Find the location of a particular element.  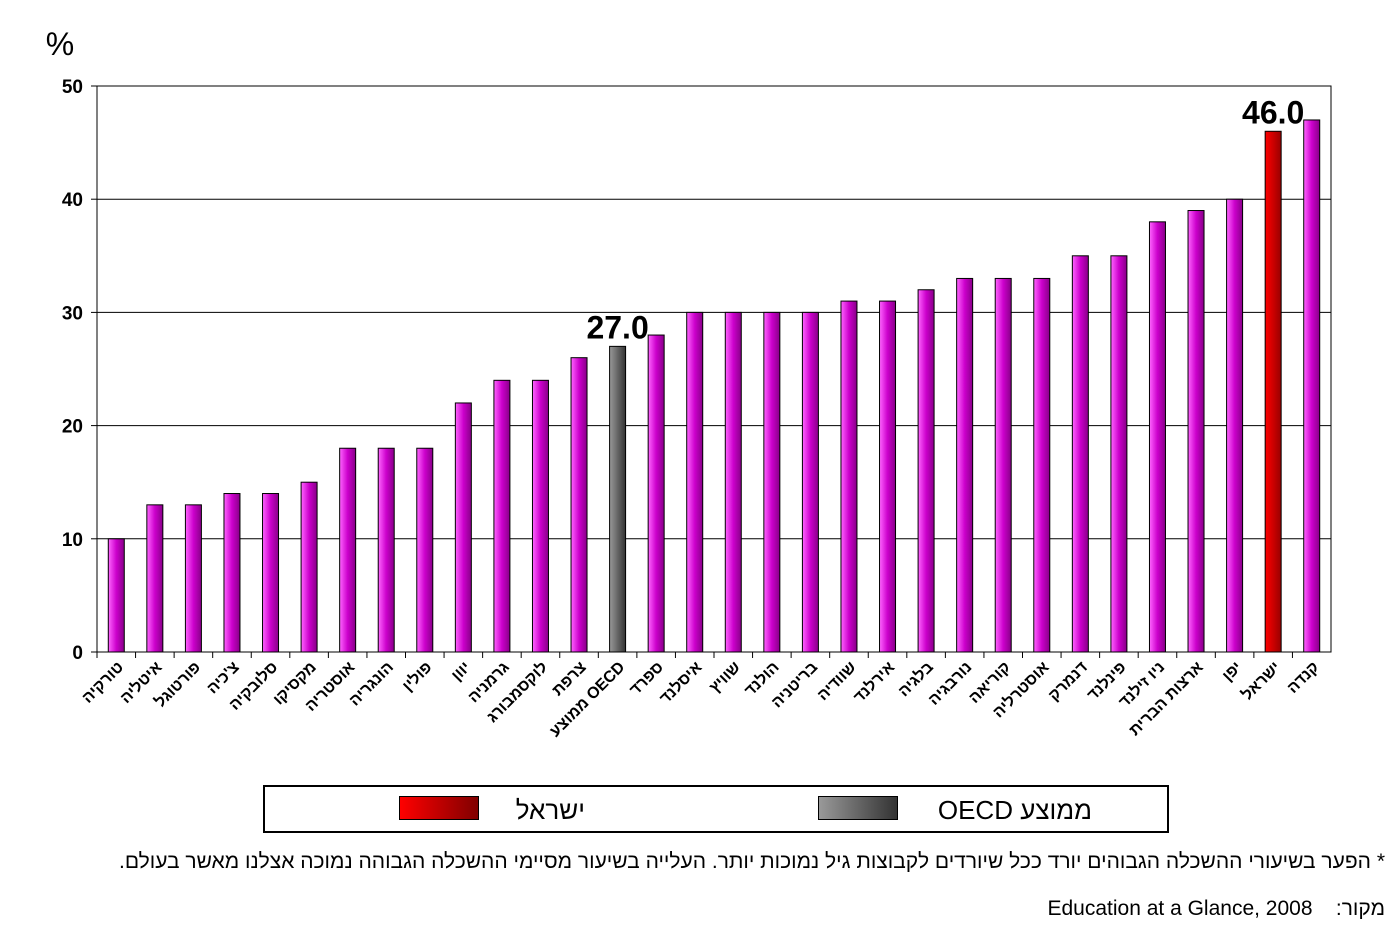

y-tick-label: 40 is located at coordinates (72, 200).